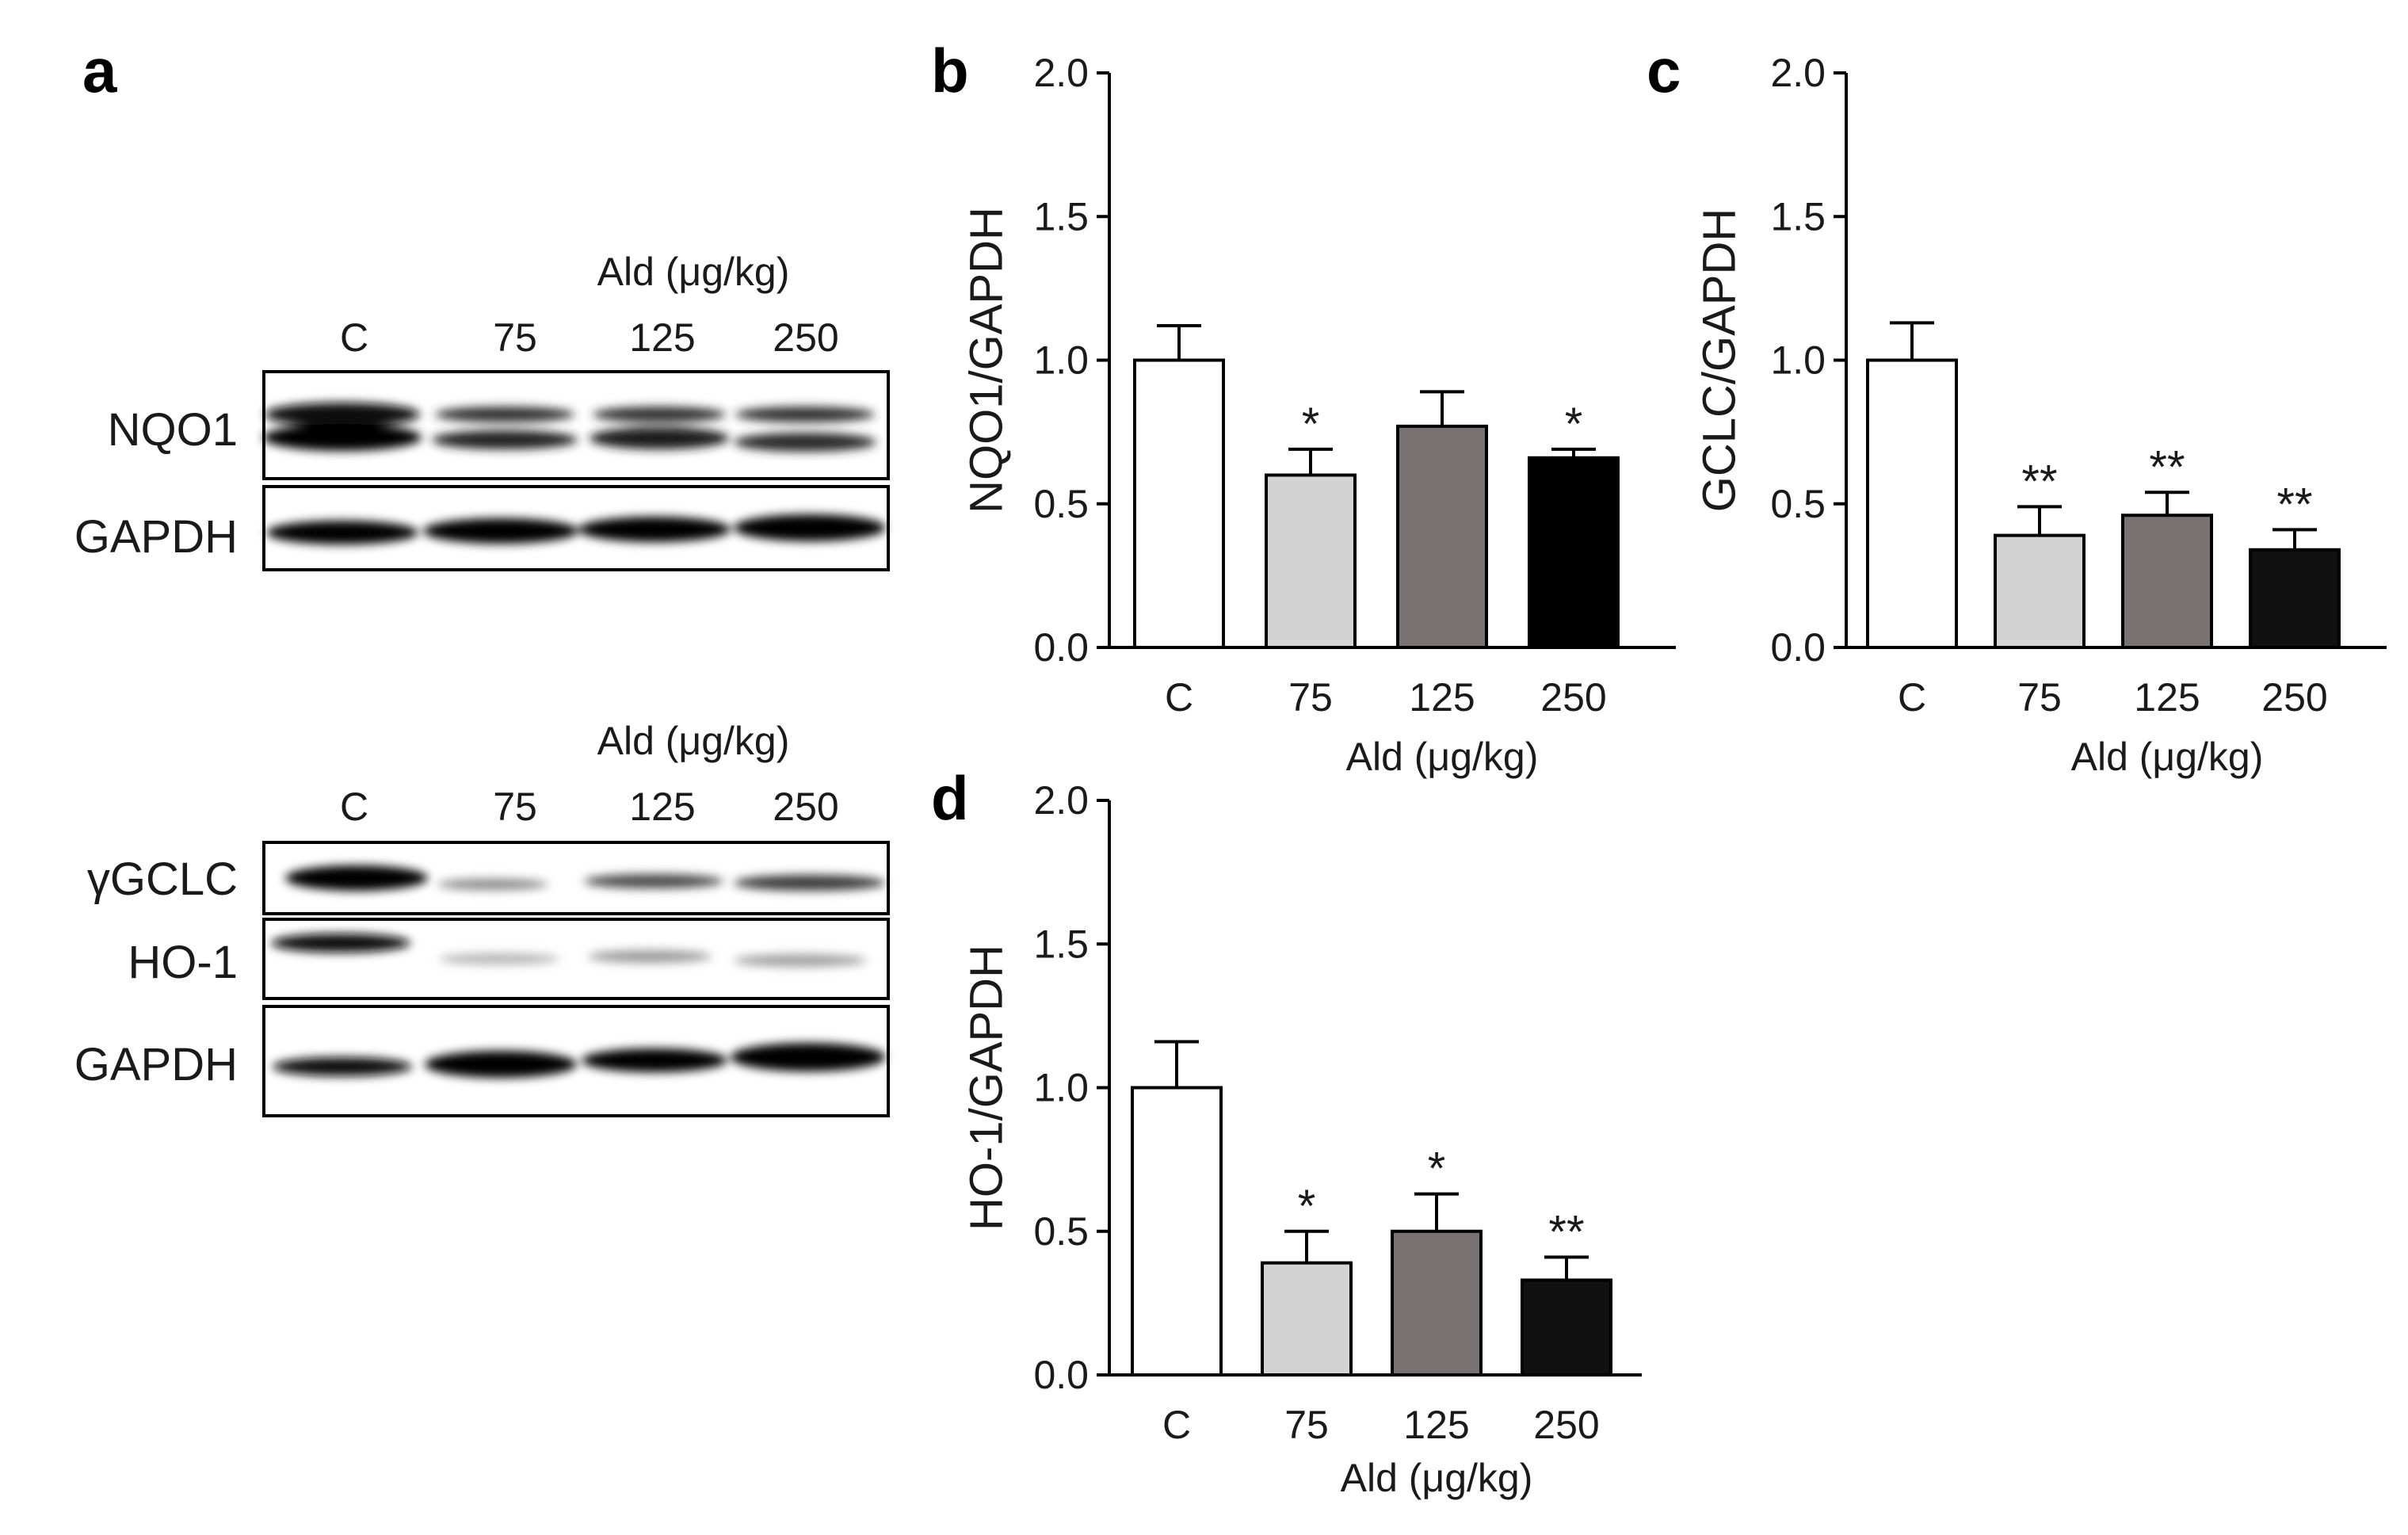 The width and height of the screenshot is (2408, 1535). I want to click on blot-strip-gapdh-top, so click(576, 528).